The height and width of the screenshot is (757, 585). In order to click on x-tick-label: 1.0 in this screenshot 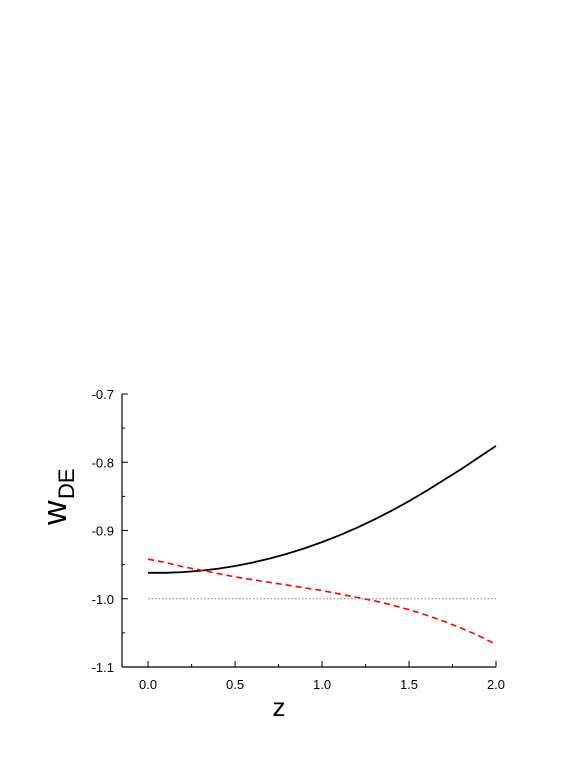, I will do `click(322, 684)`.